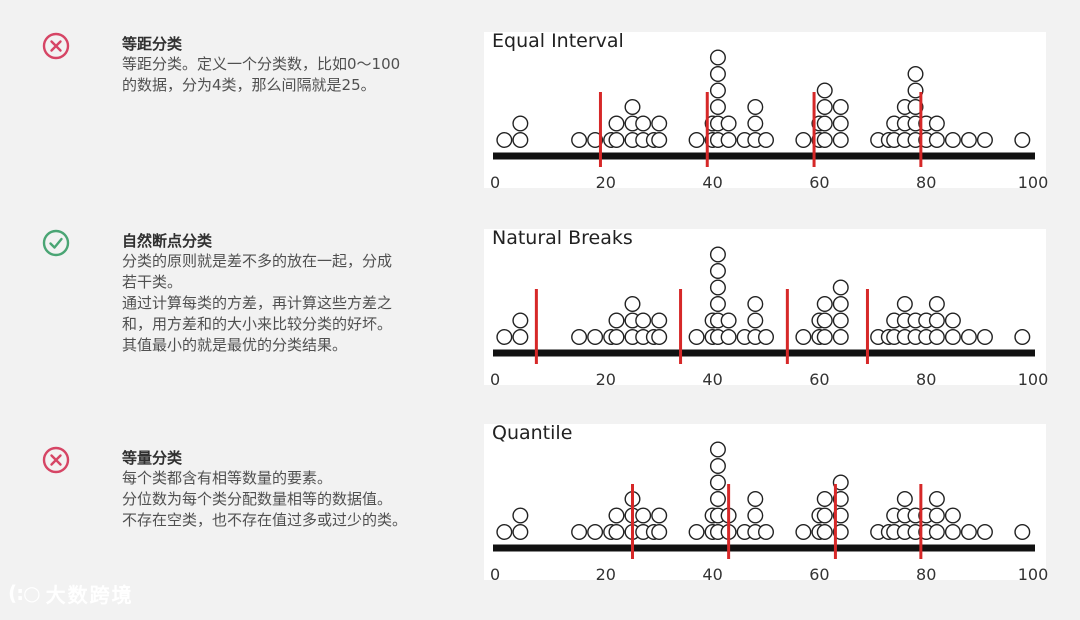 The width and height of the screenshot is (1080, 620). I want to click on method-desc-line: 通过计算每类的方差，再计算这些方差之, so click(257, 303).